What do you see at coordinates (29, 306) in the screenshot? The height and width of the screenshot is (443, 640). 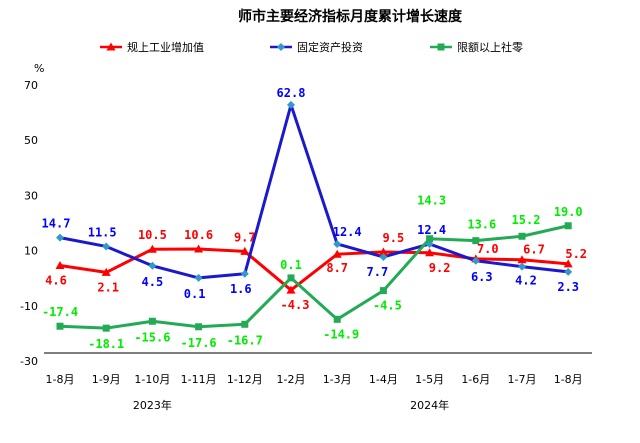 I see `y-tick-label: -10` at bounding box center [29, 306].